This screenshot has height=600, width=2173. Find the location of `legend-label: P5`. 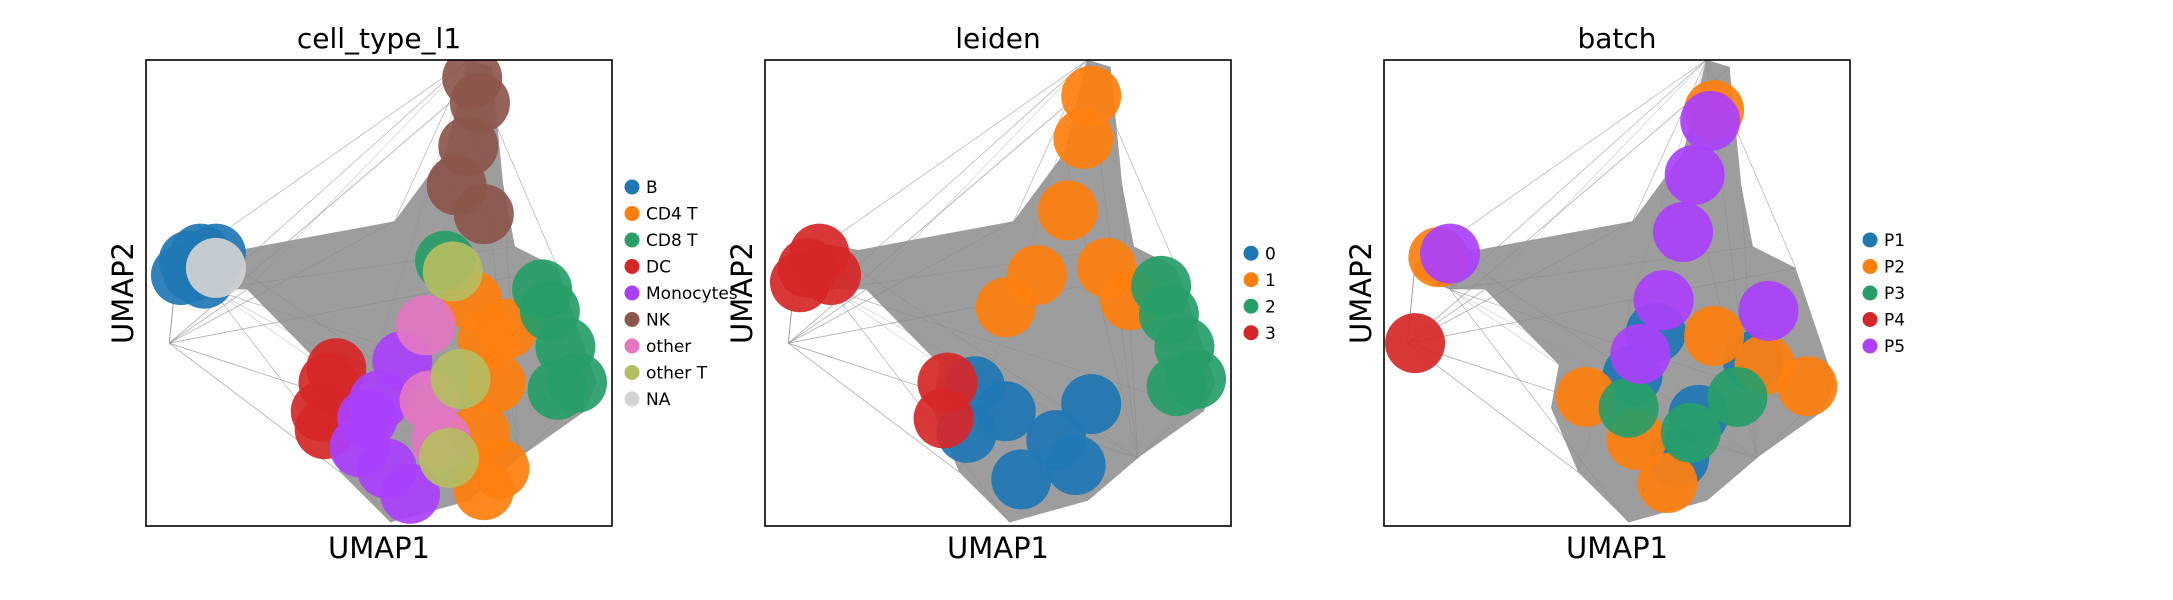

legend-label: P5 is located at coordinates (1894, 347).